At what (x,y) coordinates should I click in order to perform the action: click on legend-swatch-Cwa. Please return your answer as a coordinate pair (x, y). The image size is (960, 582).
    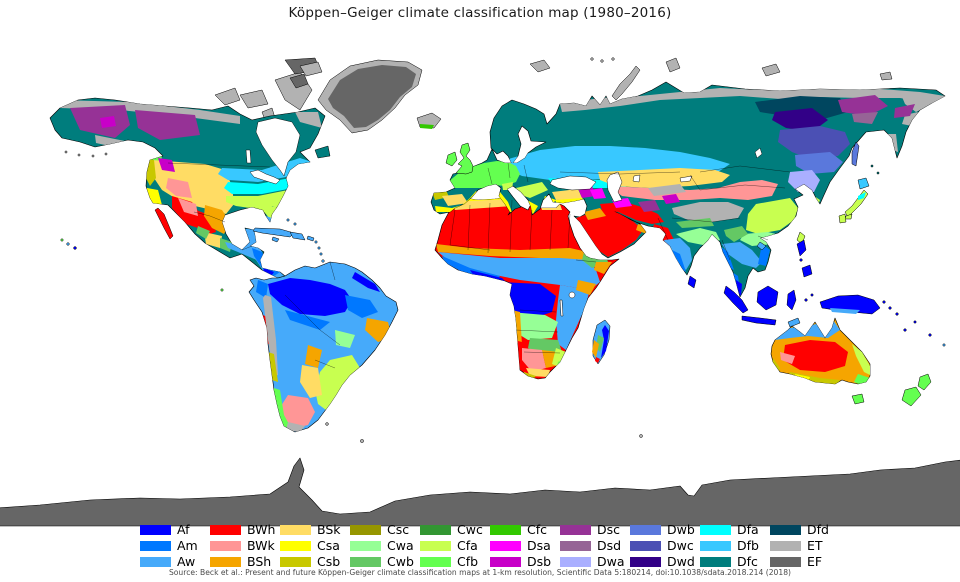
    Looking at the image, I should click on (365, 546).